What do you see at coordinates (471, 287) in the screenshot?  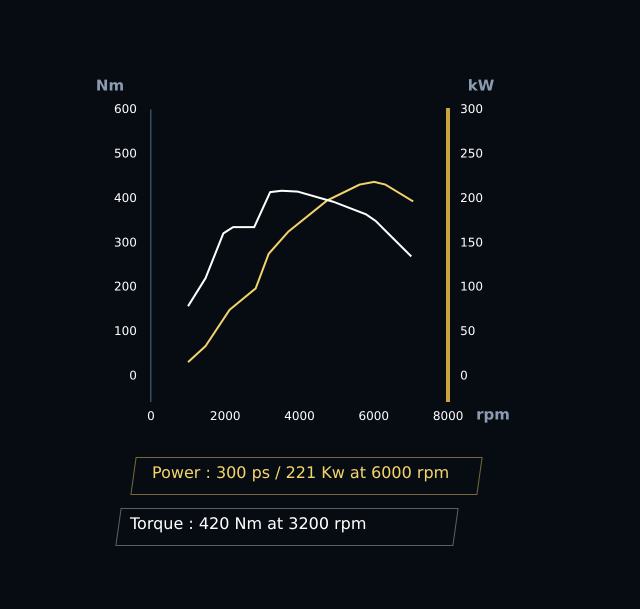 I see `y2-tick-label: 100` at bounding box center [471, 287].